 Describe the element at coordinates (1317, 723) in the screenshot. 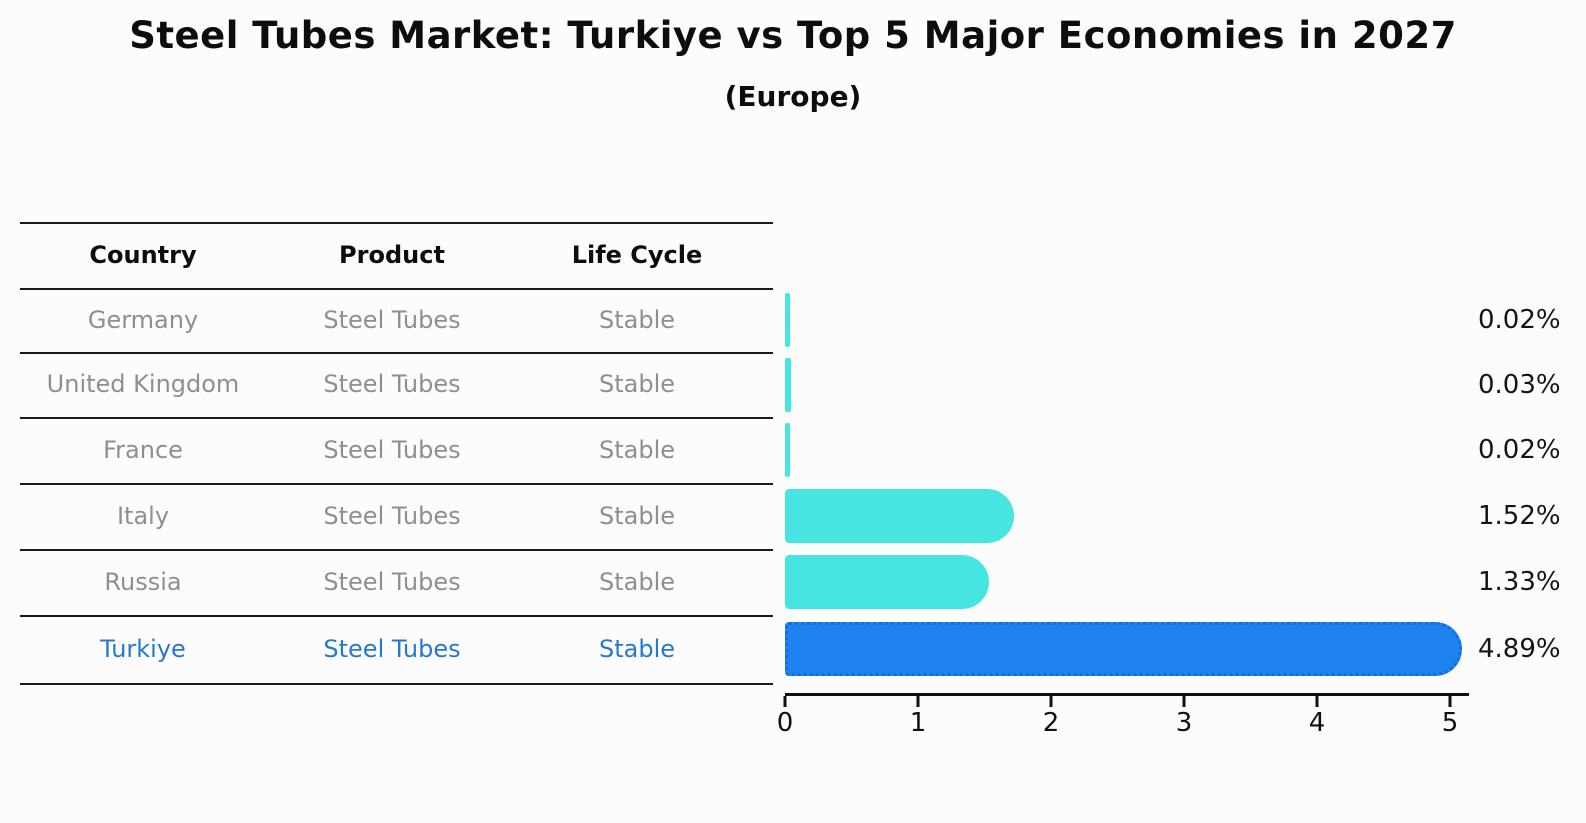

I see `x-tick-label-4: 4` at that location.